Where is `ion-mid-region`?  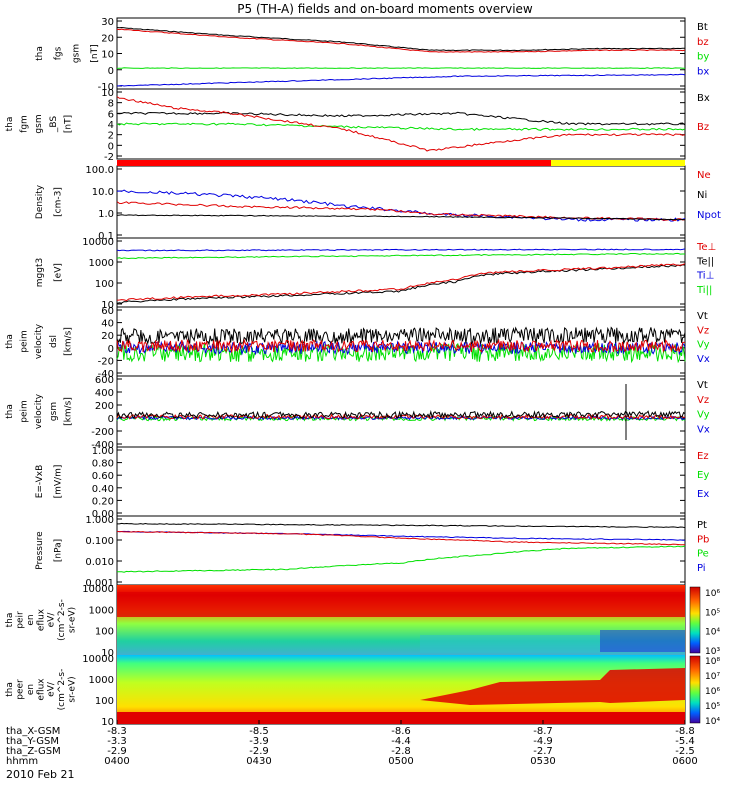
ion-mid-region is located at coordinates (510, 644).